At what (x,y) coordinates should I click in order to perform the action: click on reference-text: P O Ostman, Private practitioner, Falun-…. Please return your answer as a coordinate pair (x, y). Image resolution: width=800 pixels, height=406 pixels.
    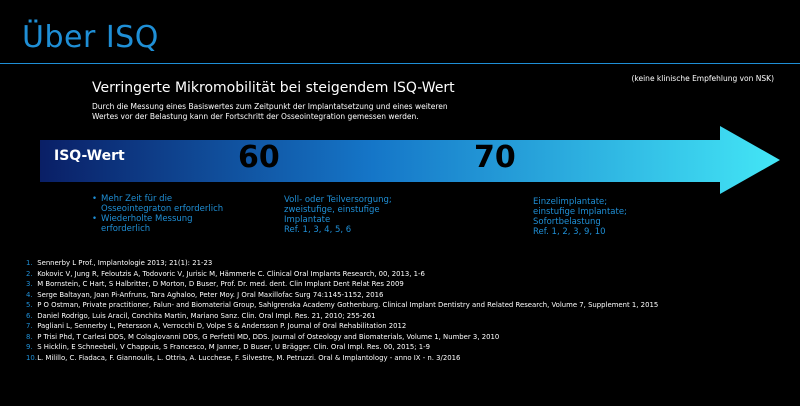
    Looking at the image, I should click on (348, 305).